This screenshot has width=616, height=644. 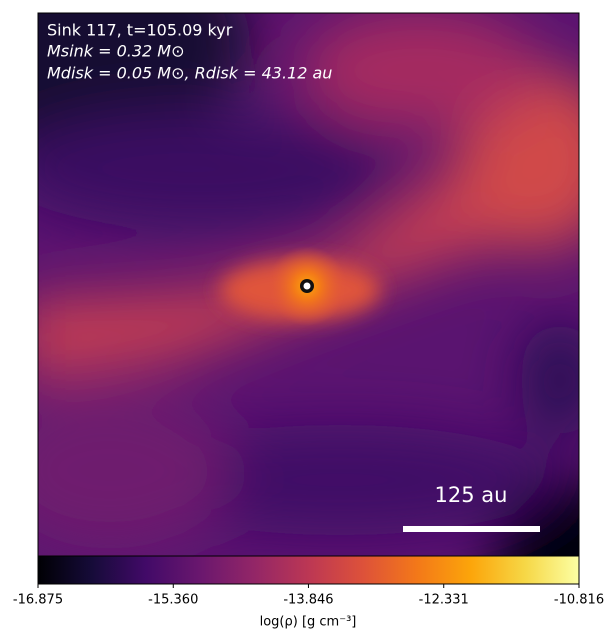 I want to click on colorbar-tick-label: -15.360, so click(x=173, y=600).